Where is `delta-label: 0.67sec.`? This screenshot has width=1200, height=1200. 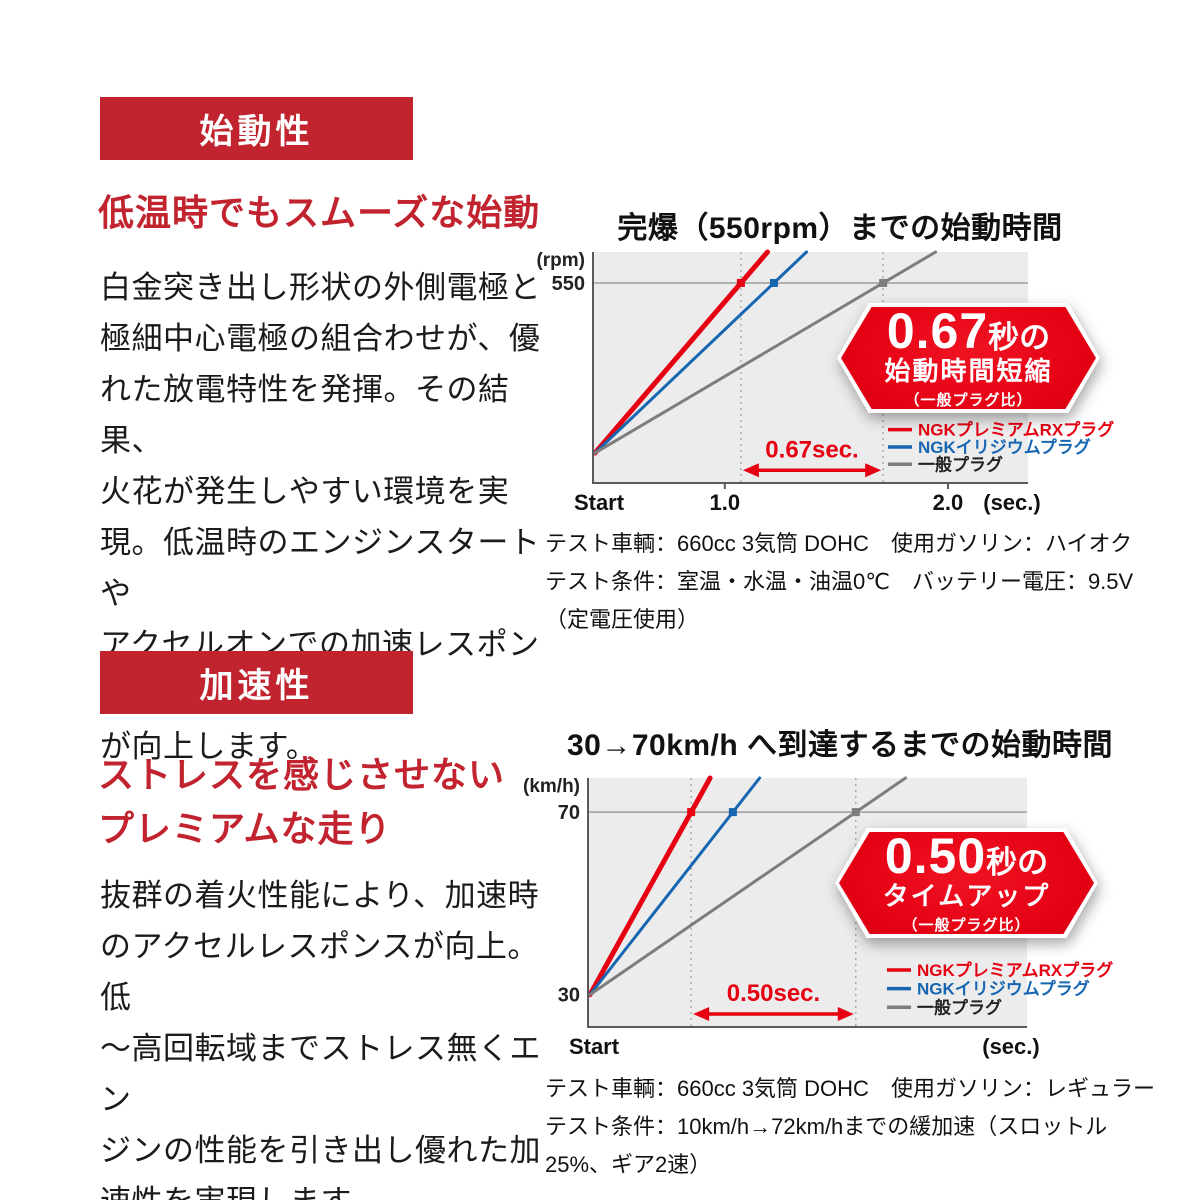
delta-label: 0.67sec. is located at coordinates (811, 449).